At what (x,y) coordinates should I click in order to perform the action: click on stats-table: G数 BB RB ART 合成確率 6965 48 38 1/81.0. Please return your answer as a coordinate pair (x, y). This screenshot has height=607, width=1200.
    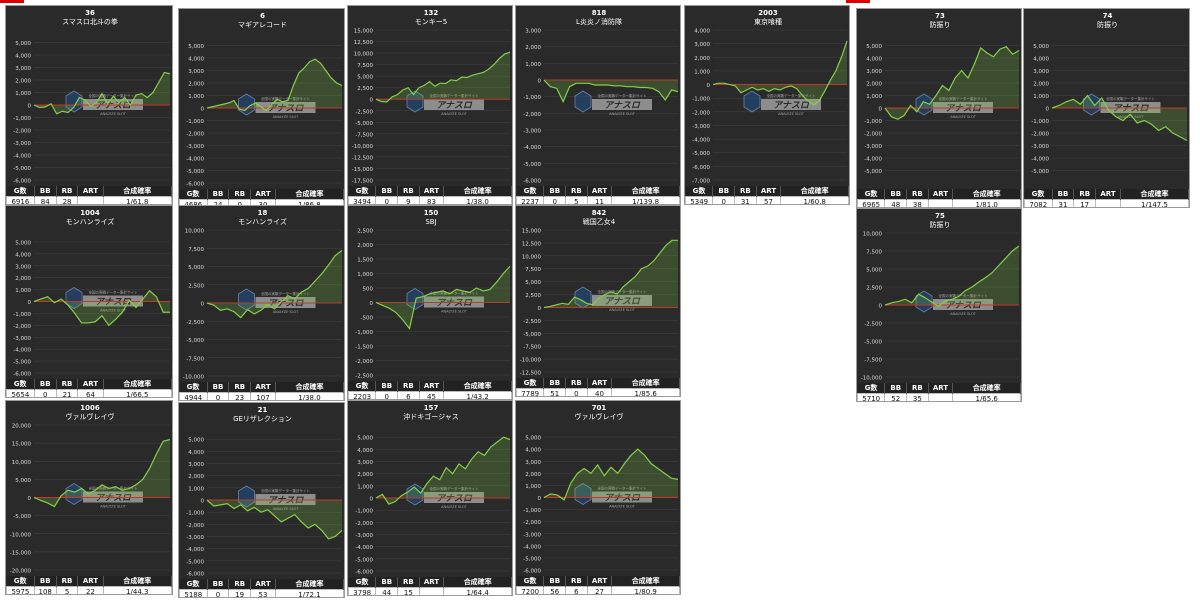
    Looking at the image, I should click on (939, 198).